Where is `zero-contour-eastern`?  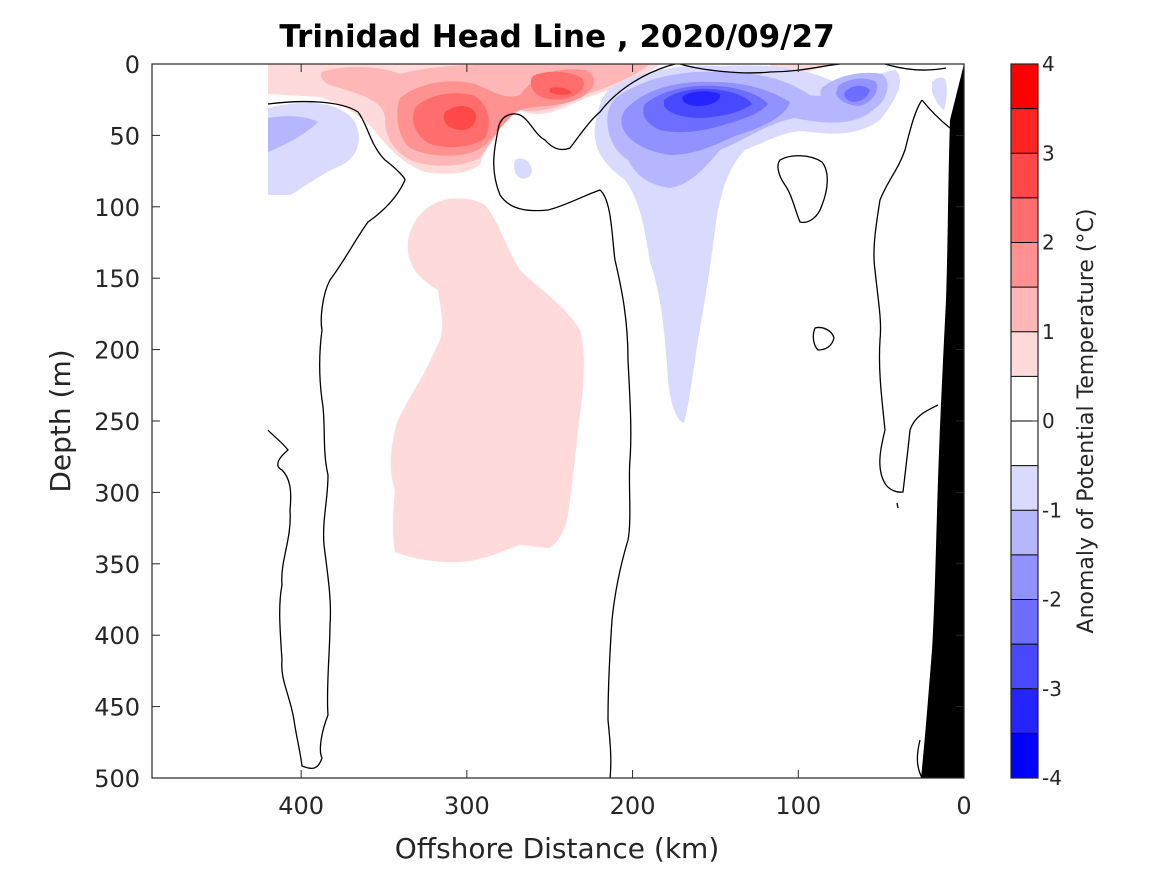
zero-contour-eastern is located at coordinates (906, 296).